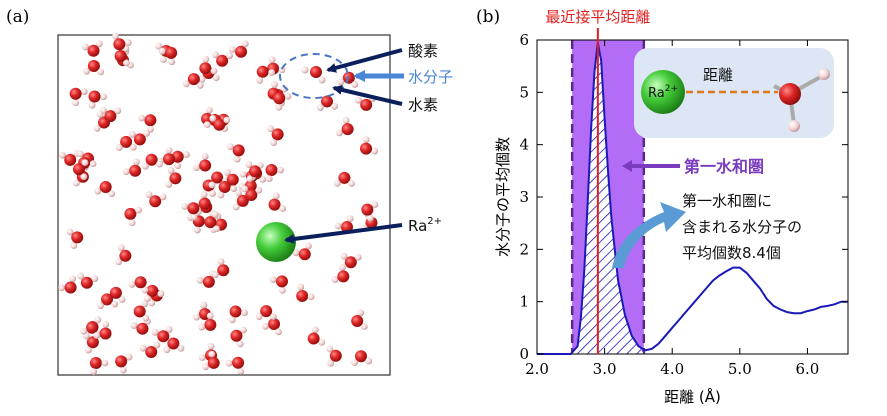  What do you see at coordinates (742, 227) in the screenshot?
I see `annotation-line-2: 含まれる水分子の` at bounding box center [742, 227].